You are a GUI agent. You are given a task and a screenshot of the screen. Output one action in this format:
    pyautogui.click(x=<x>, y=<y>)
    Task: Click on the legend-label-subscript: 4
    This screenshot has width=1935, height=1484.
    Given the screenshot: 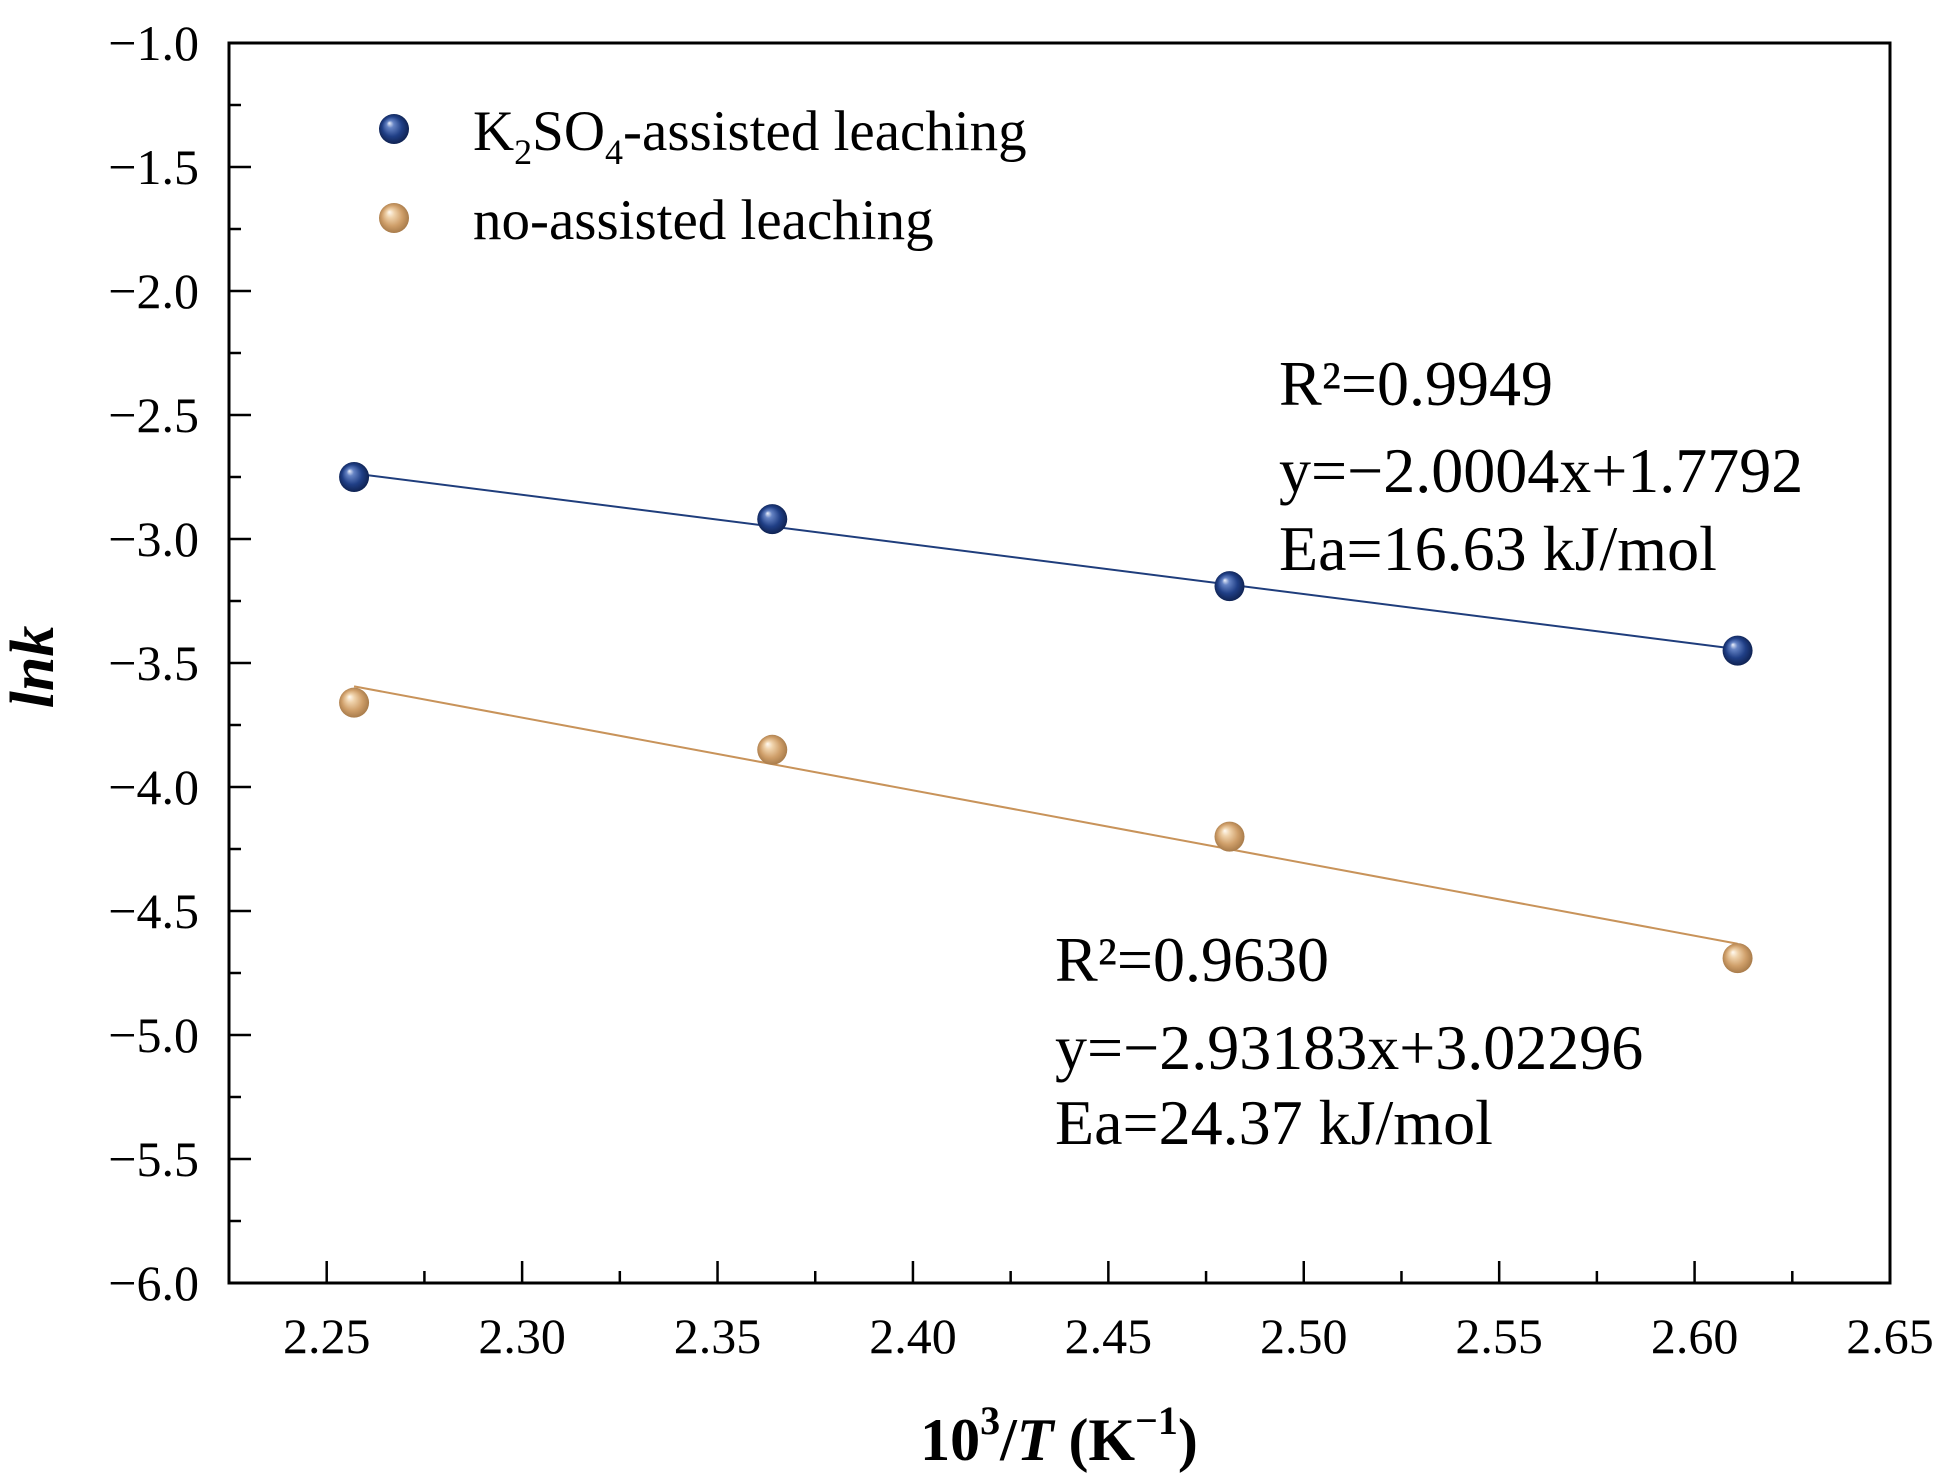 What is the action you would take?
    pyautogui.click(x=614, y=152)
    